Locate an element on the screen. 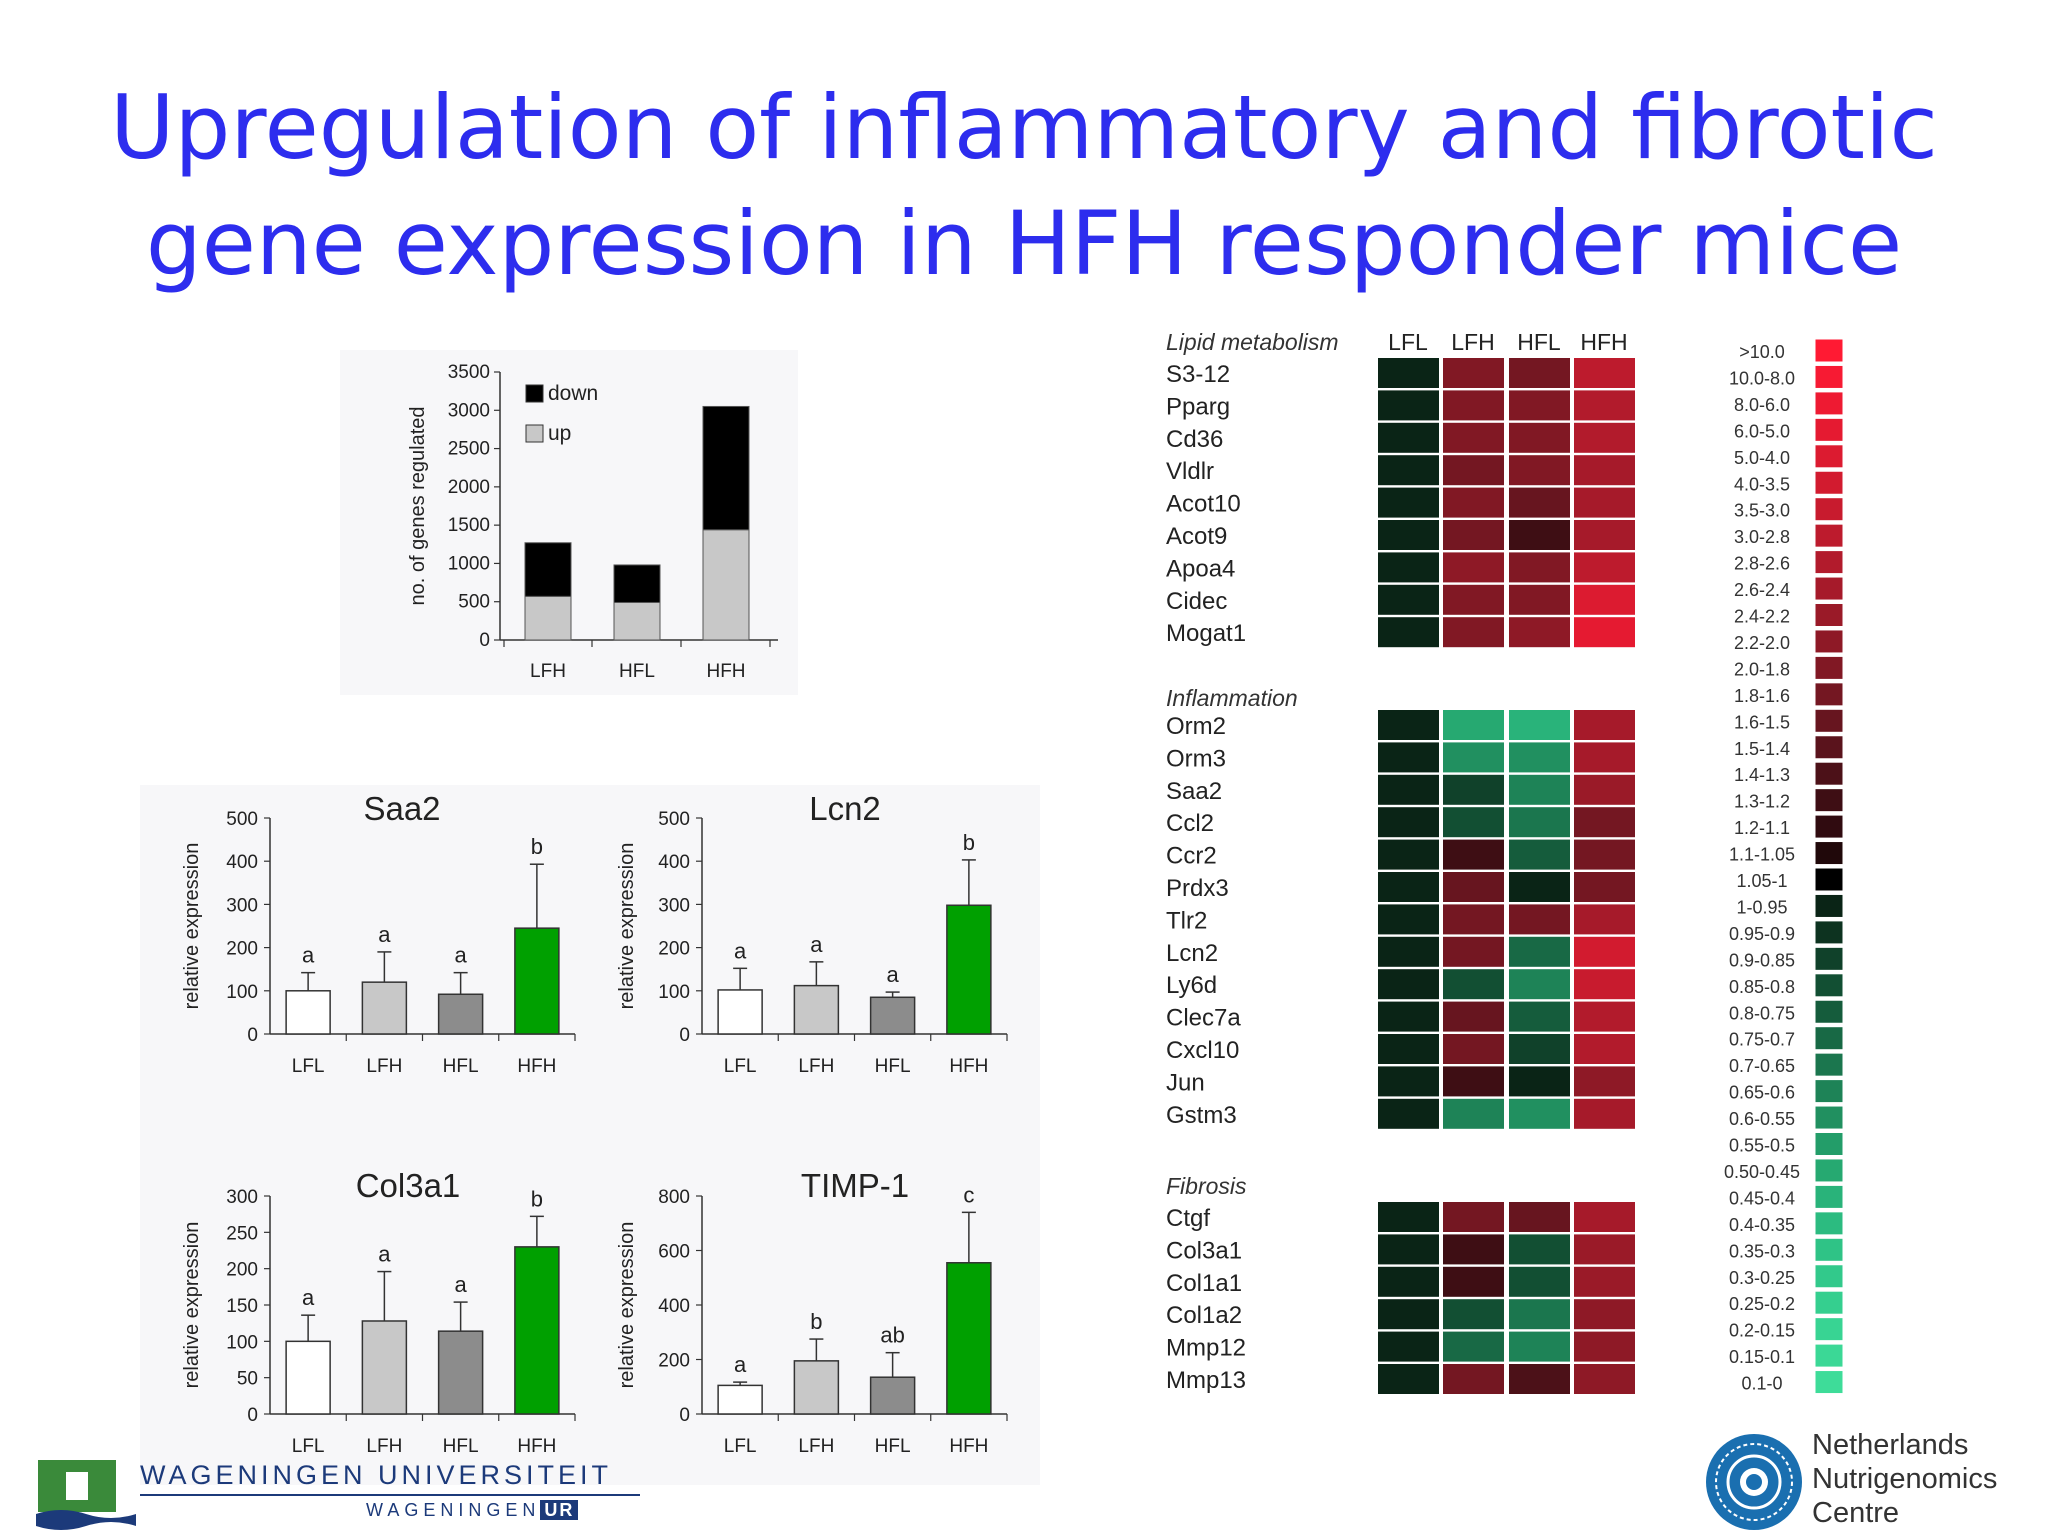  scale-label: 0.55-0.5 is located at coordinates (1762, 1146).